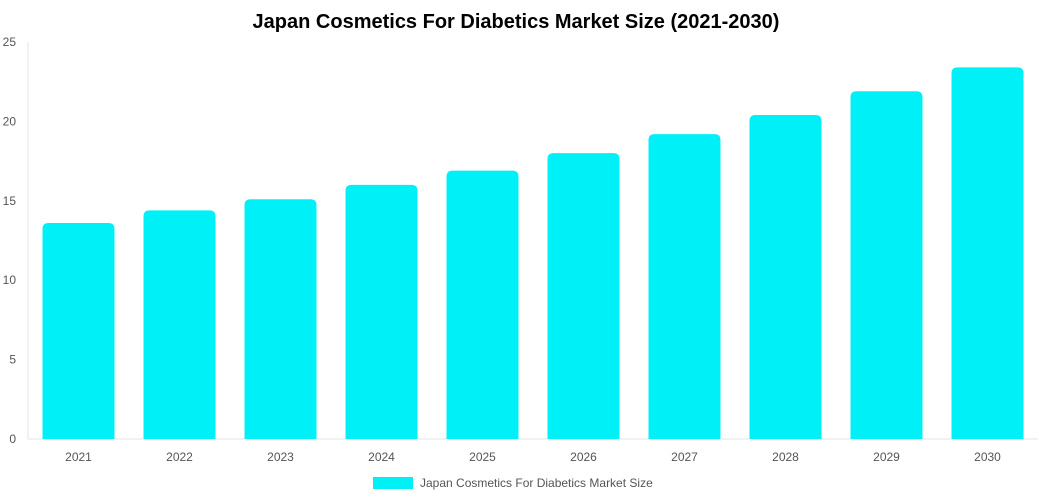  I want to click on x-tick-label: 2022, so click(179, 457).